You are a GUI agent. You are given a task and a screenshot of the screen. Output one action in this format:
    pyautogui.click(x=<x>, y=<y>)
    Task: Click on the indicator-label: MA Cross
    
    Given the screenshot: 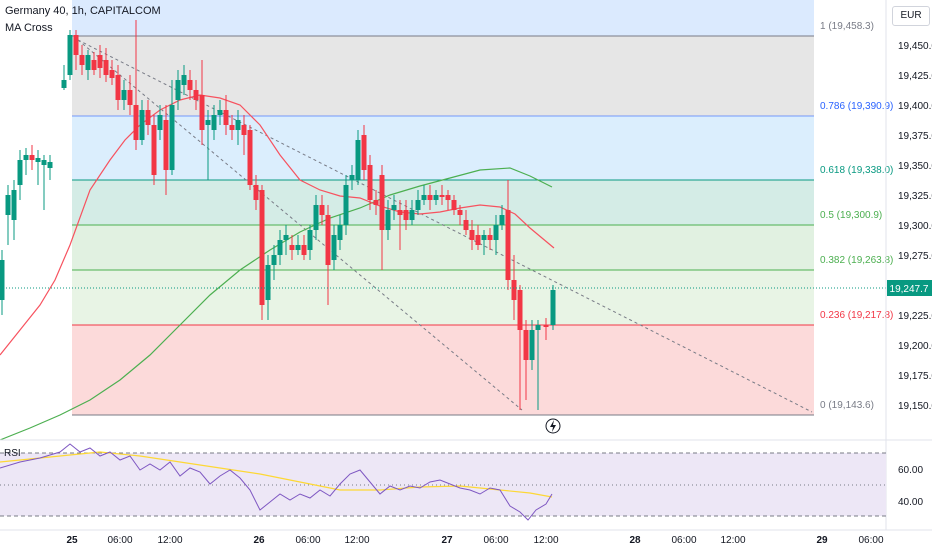 What is the action you would take?
    pyautogui.click(x=29, y=28)
    